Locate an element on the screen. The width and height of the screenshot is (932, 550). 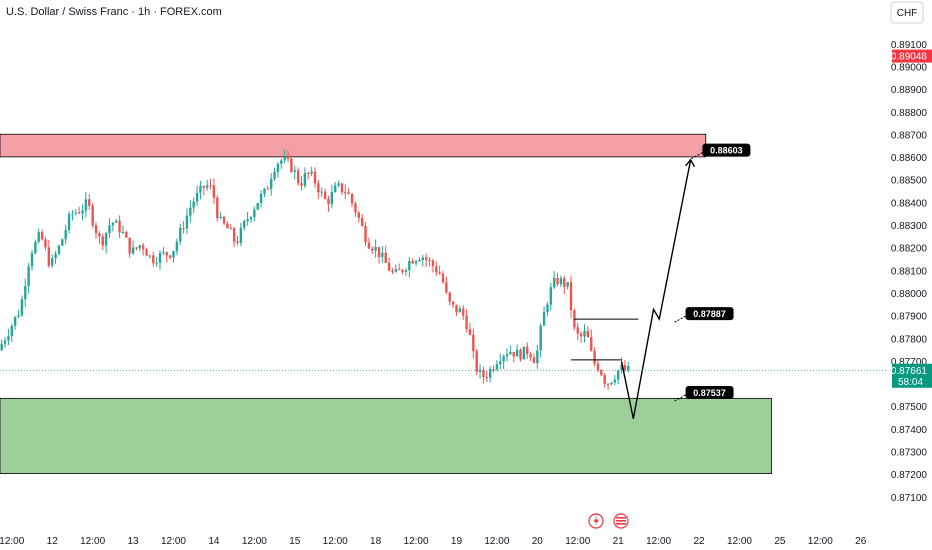
supply-zone is located at coordinates (353, 145).